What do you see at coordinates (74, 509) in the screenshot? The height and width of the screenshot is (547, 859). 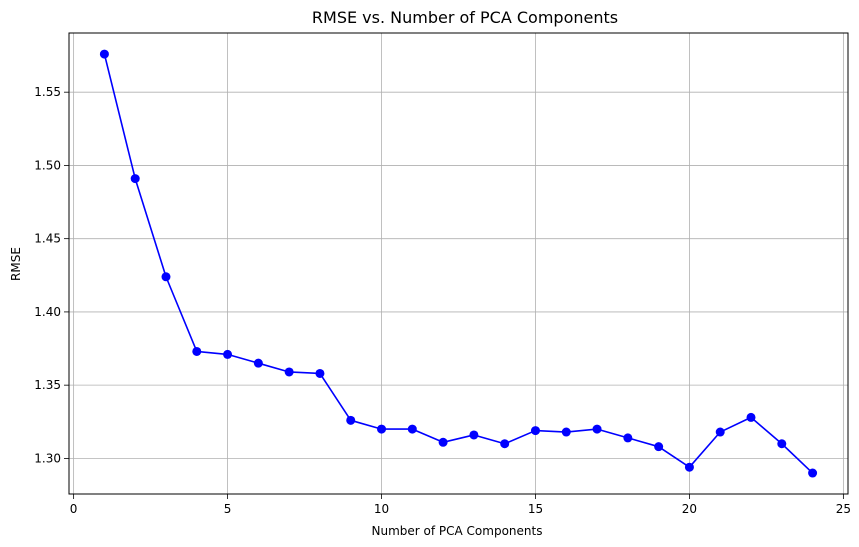 I see `x-tick-label: 0` at bounding box center [74, 509].